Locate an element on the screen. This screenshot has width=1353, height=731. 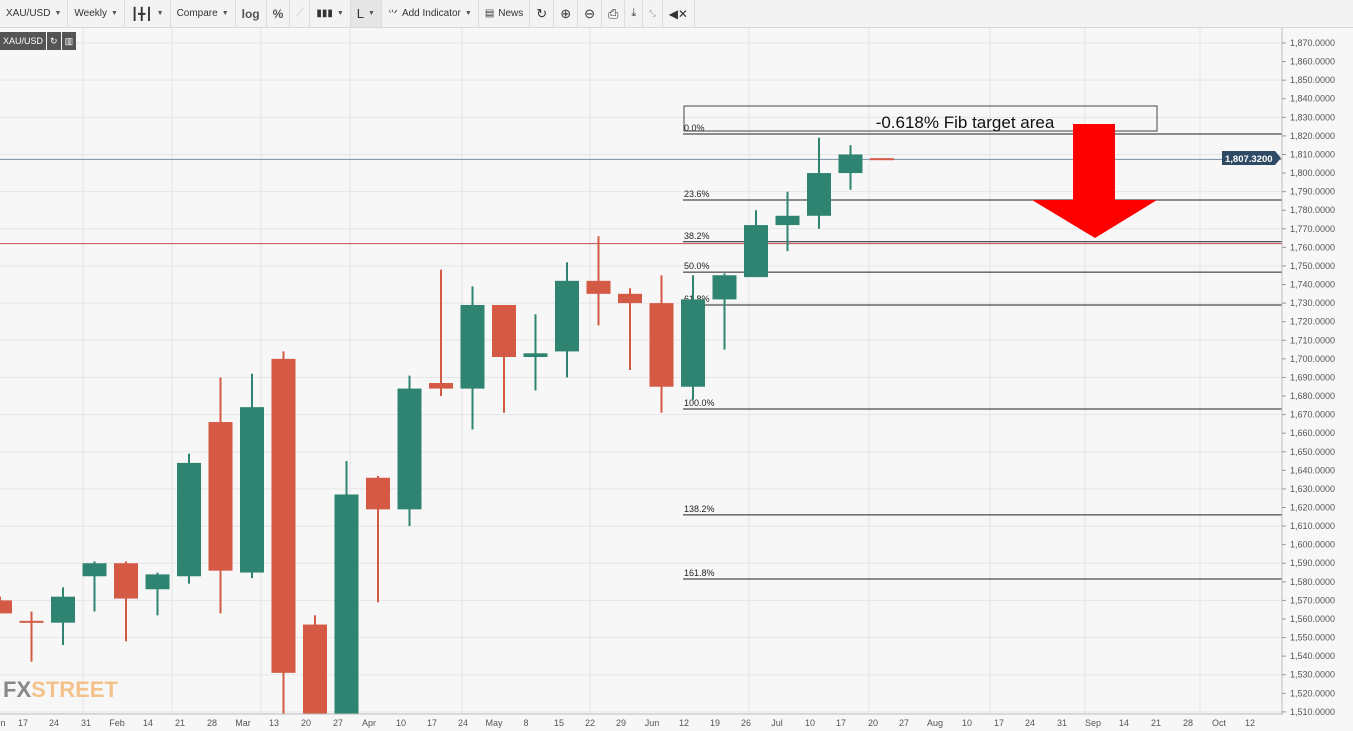
expand-icon: ⤡ is located at coordinates (652, 13).